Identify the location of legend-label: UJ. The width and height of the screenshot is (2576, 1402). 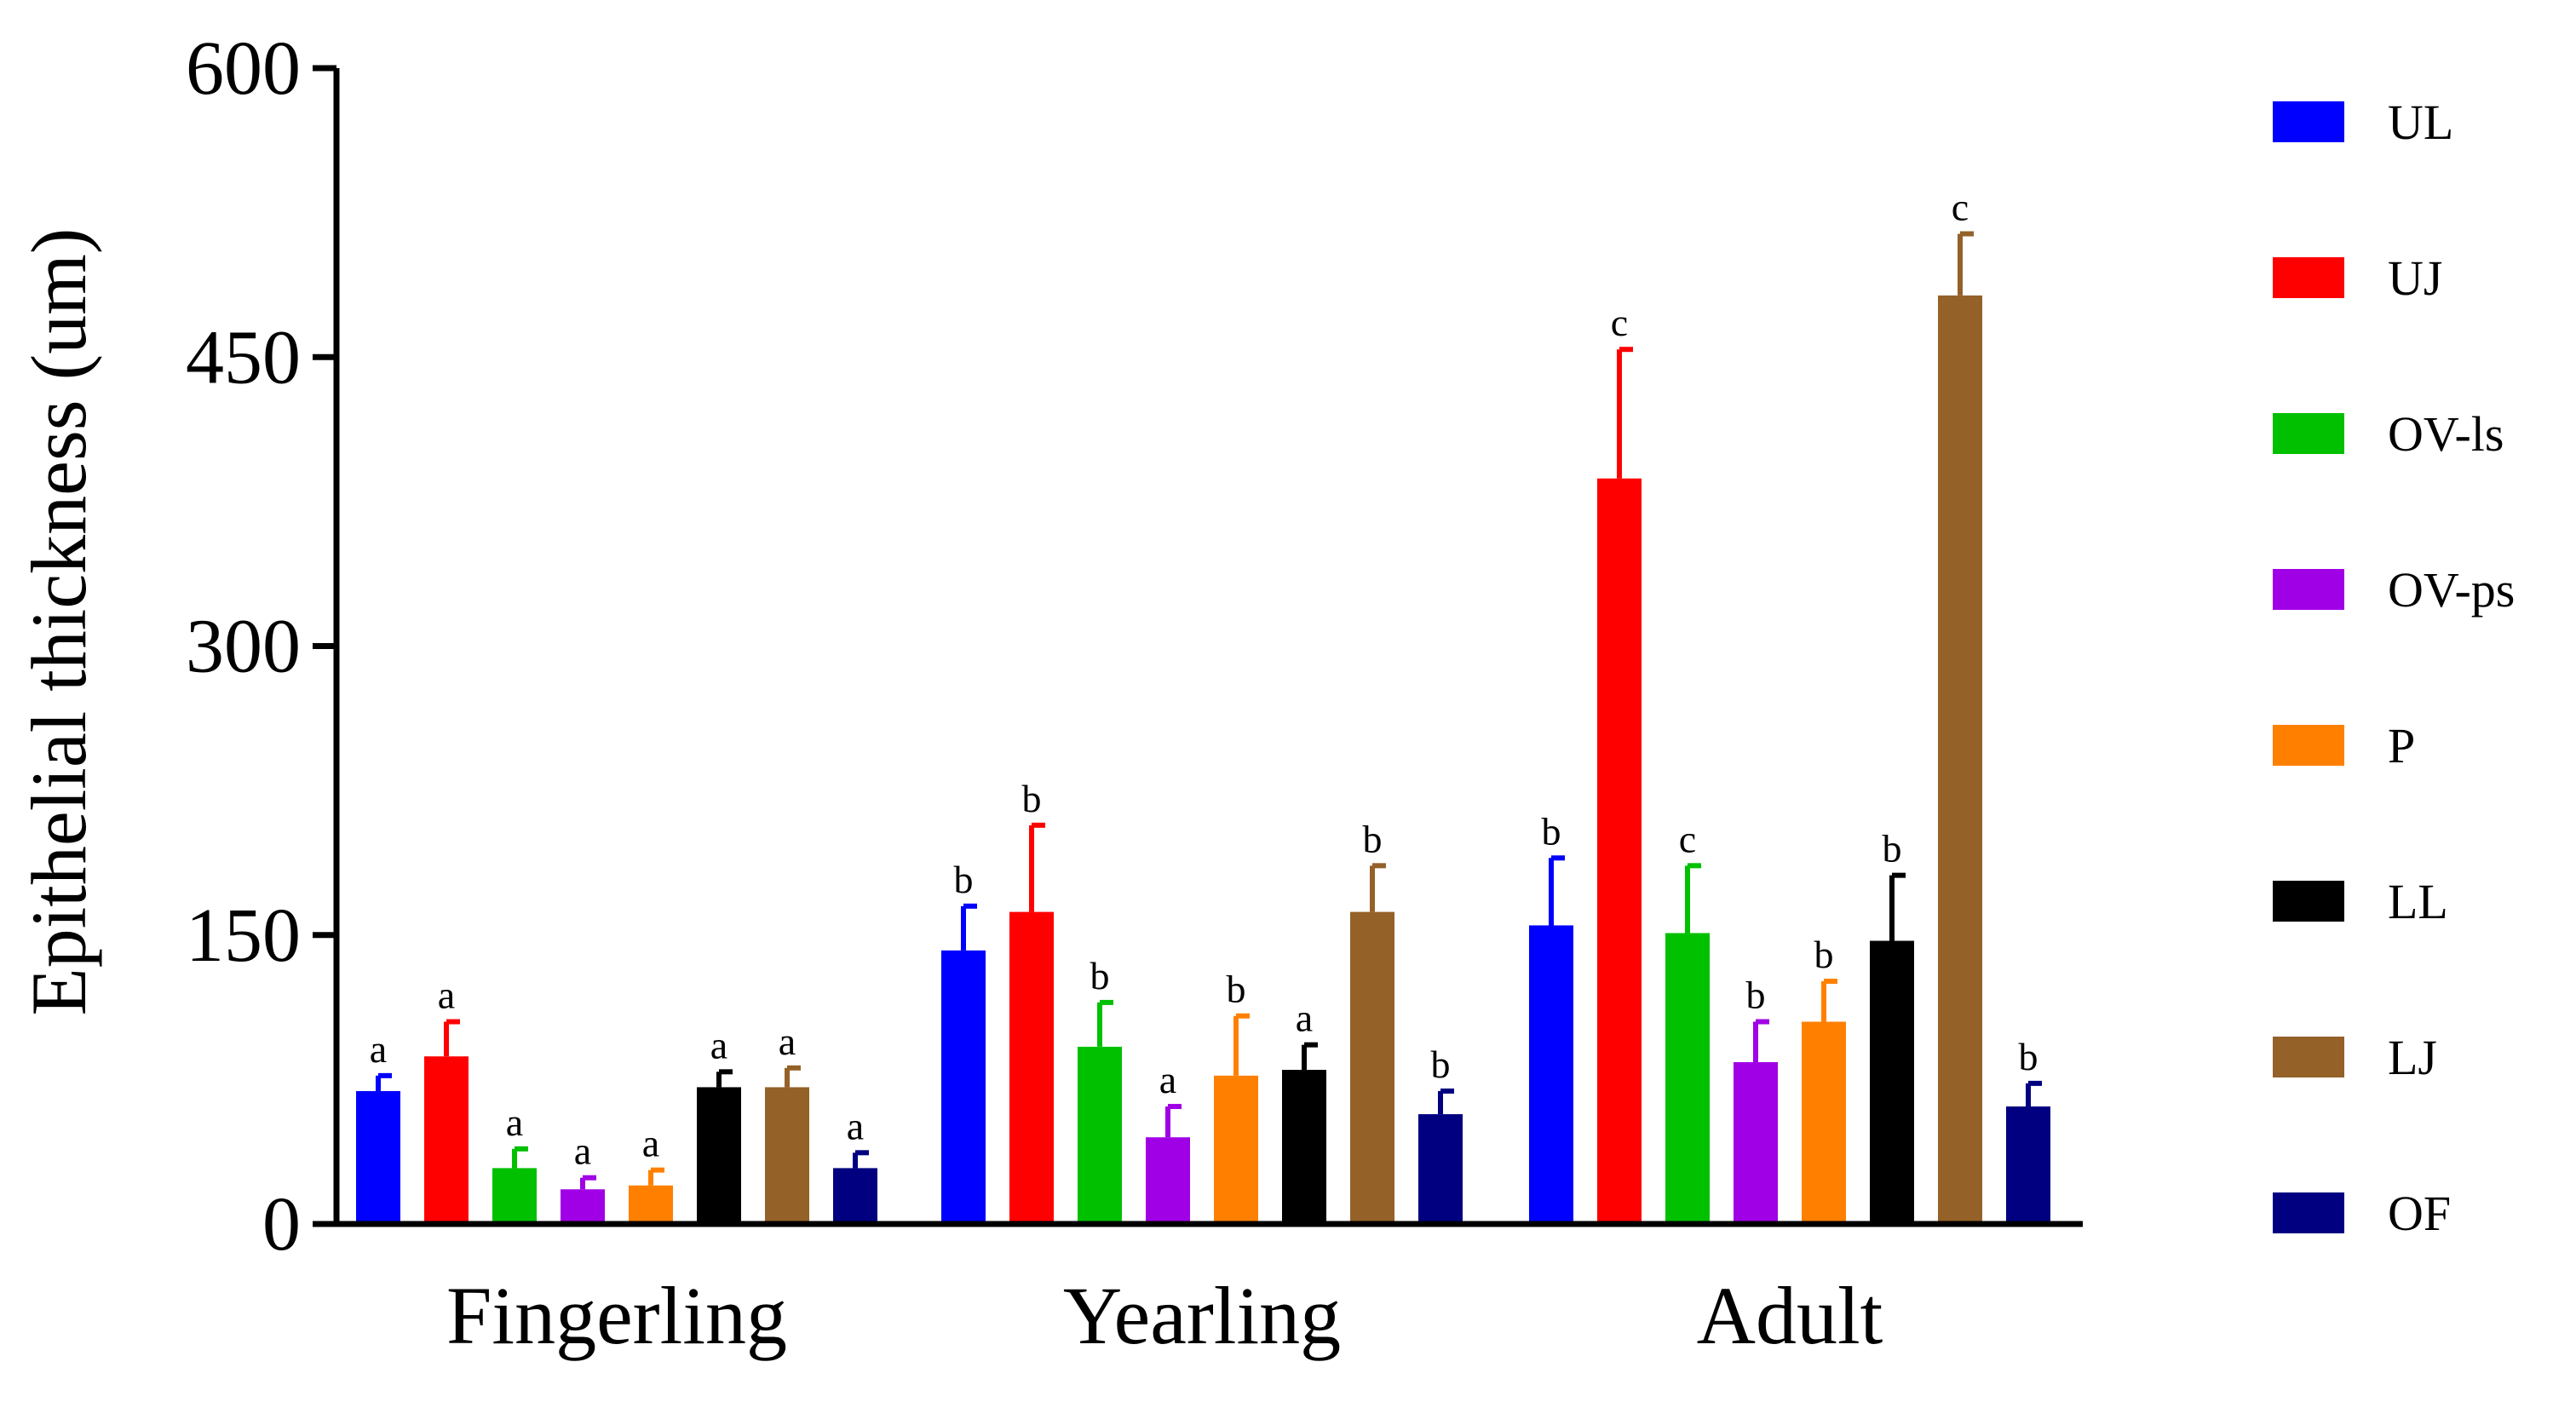
(2415, 278).